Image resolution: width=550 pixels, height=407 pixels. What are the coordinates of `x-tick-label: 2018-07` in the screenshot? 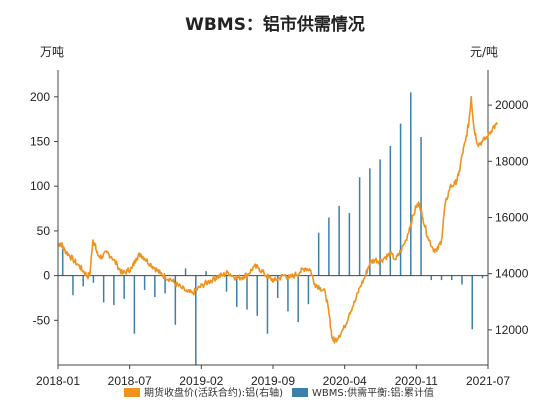 It's located at (130, 381).